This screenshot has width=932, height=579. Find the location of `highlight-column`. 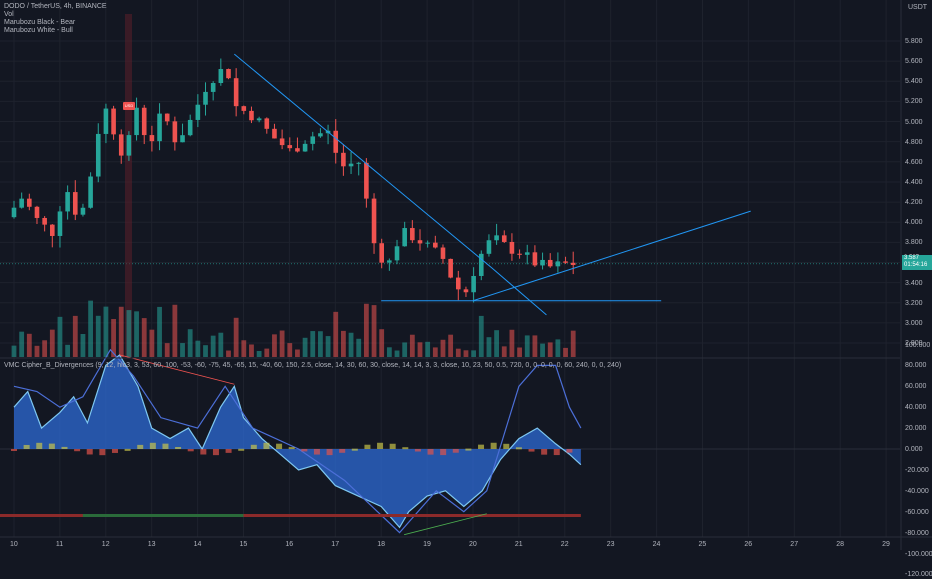

highlight-column is located at coordinates (128, 185).